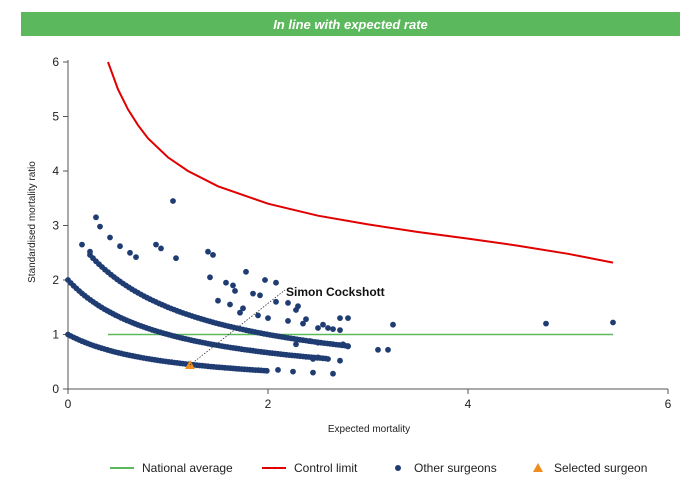  What do you see at coordinates (268, 404) in the screenshot?
I see `x-tick-label: 2` at bounding box center [268, 404].